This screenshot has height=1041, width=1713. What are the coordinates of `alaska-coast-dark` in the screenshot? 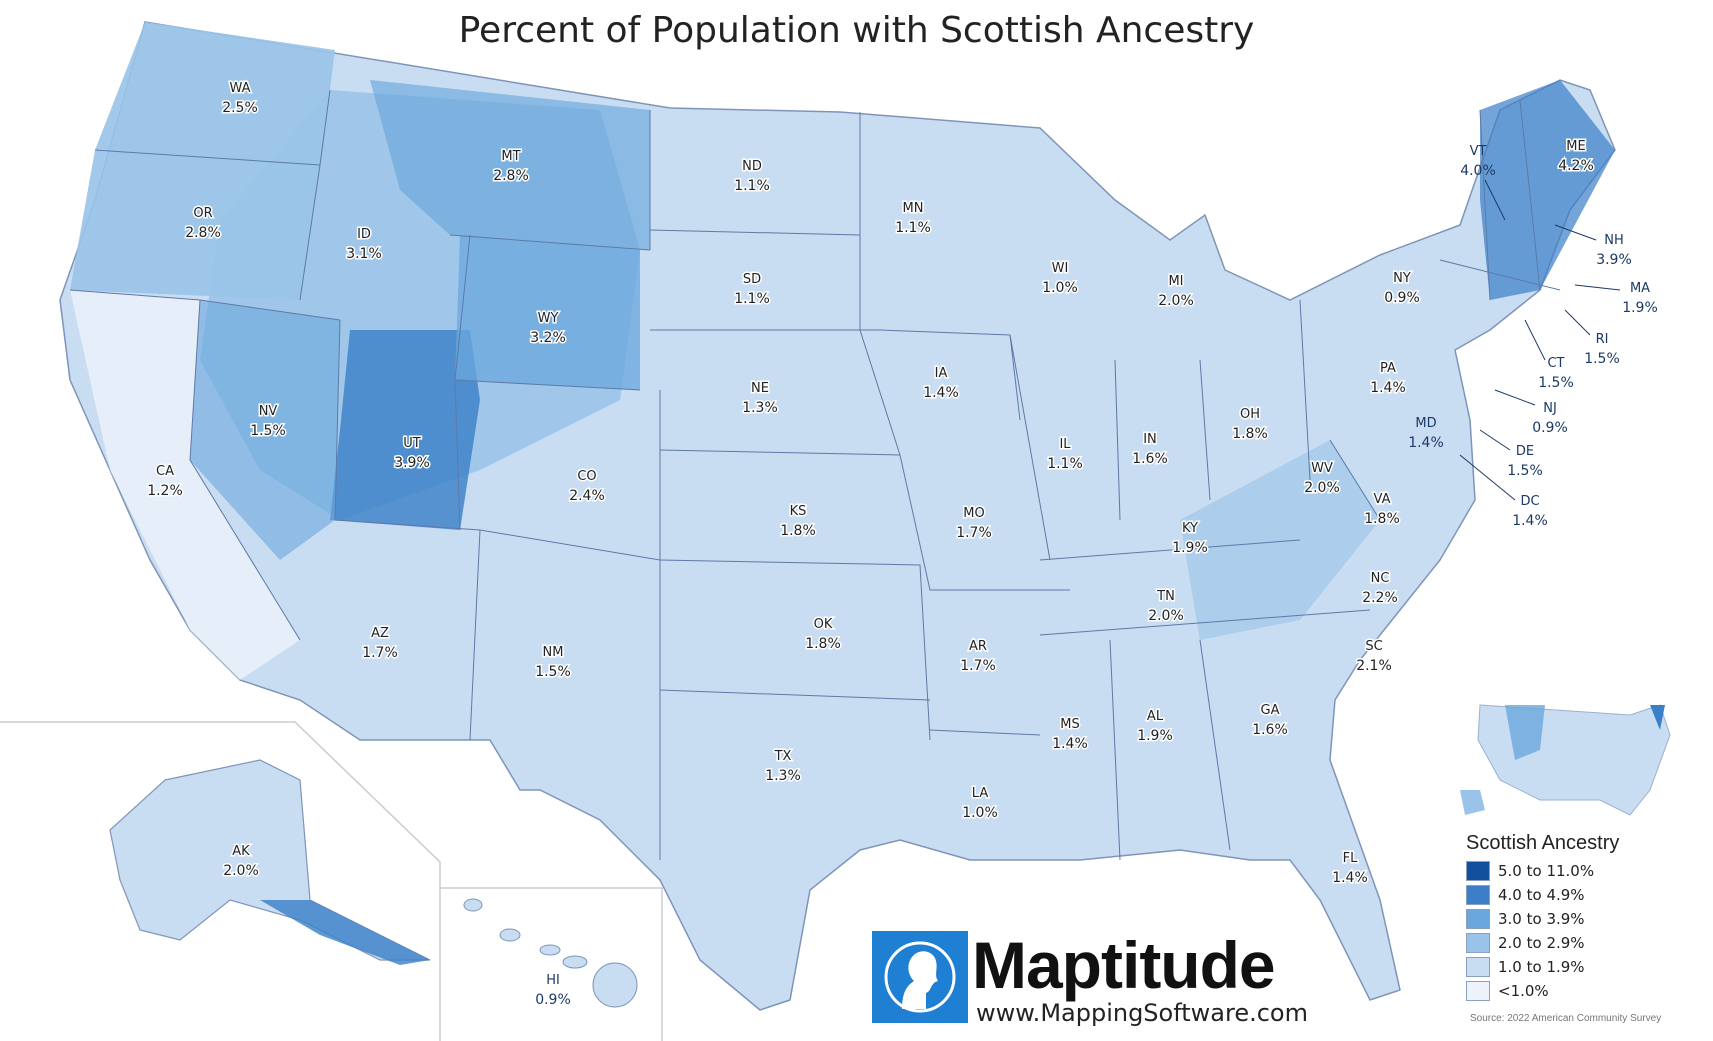 It's located at (345, 932).